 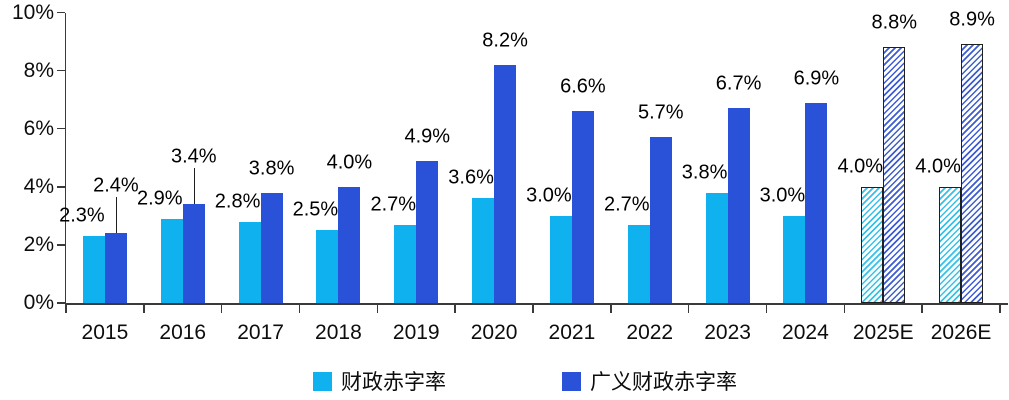 I want to click on x-axis-label-2021: 2021, so click(x=572, y=332).